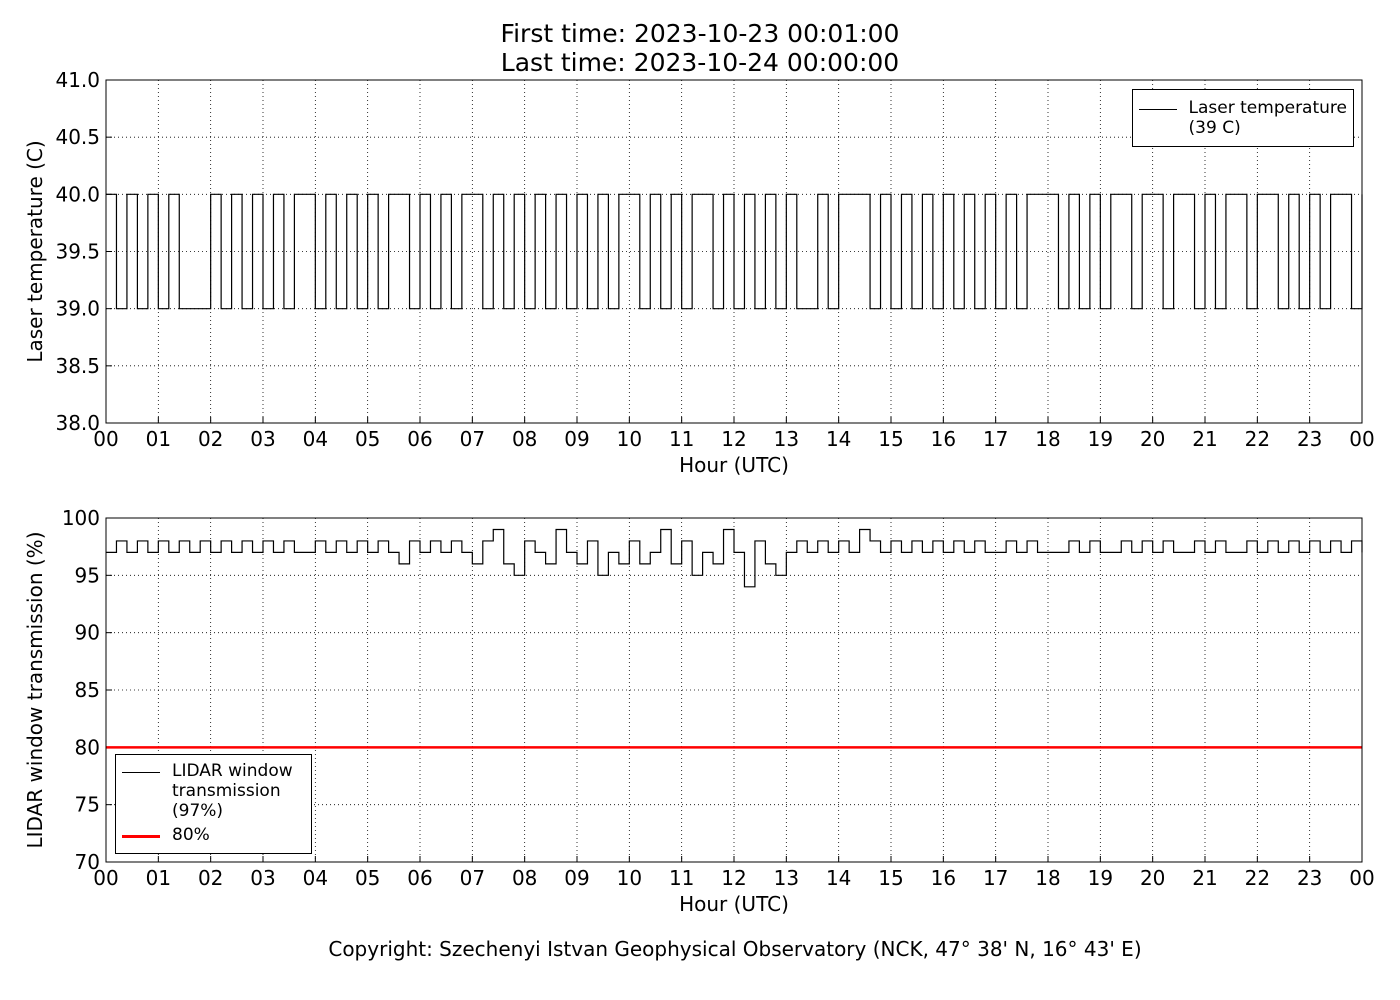 The width and height of the screenshot is (1400, 1000). Describe the element at coordinates (87, 633) in the screenshot. I see `y-tick-label: 90` at that location.